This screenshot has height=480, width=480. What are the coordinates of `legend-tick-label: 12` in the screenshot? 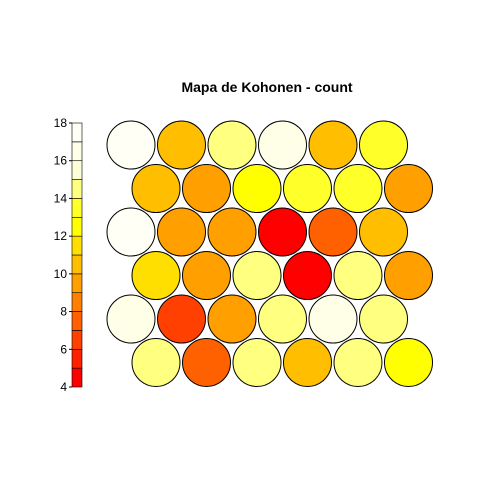 It's located at (61, 236).